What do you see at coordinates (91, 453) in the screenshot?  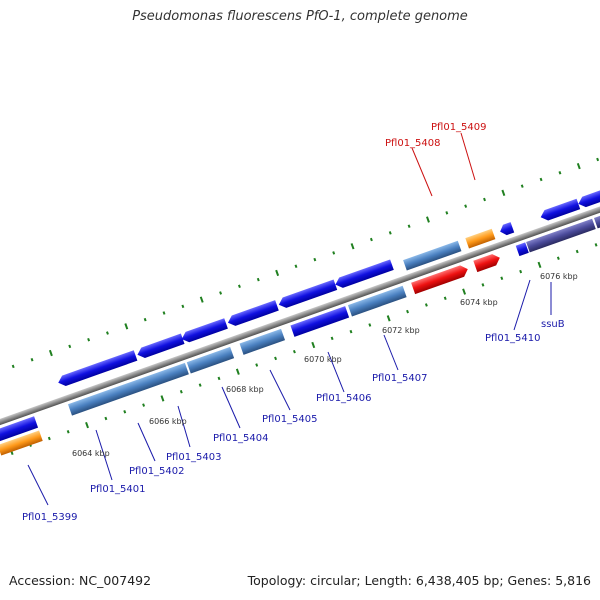 I see `tick-6064: 6064 kbp` at bounding box center [91, 453].